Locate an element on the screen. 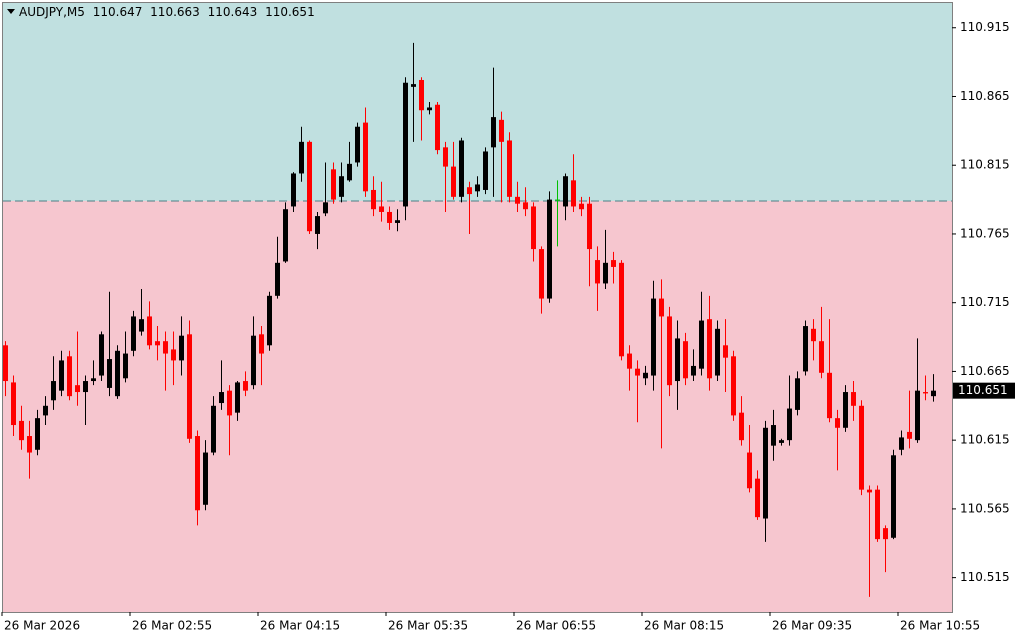  last-open: 110.647 is located at coordinates (117, 12).